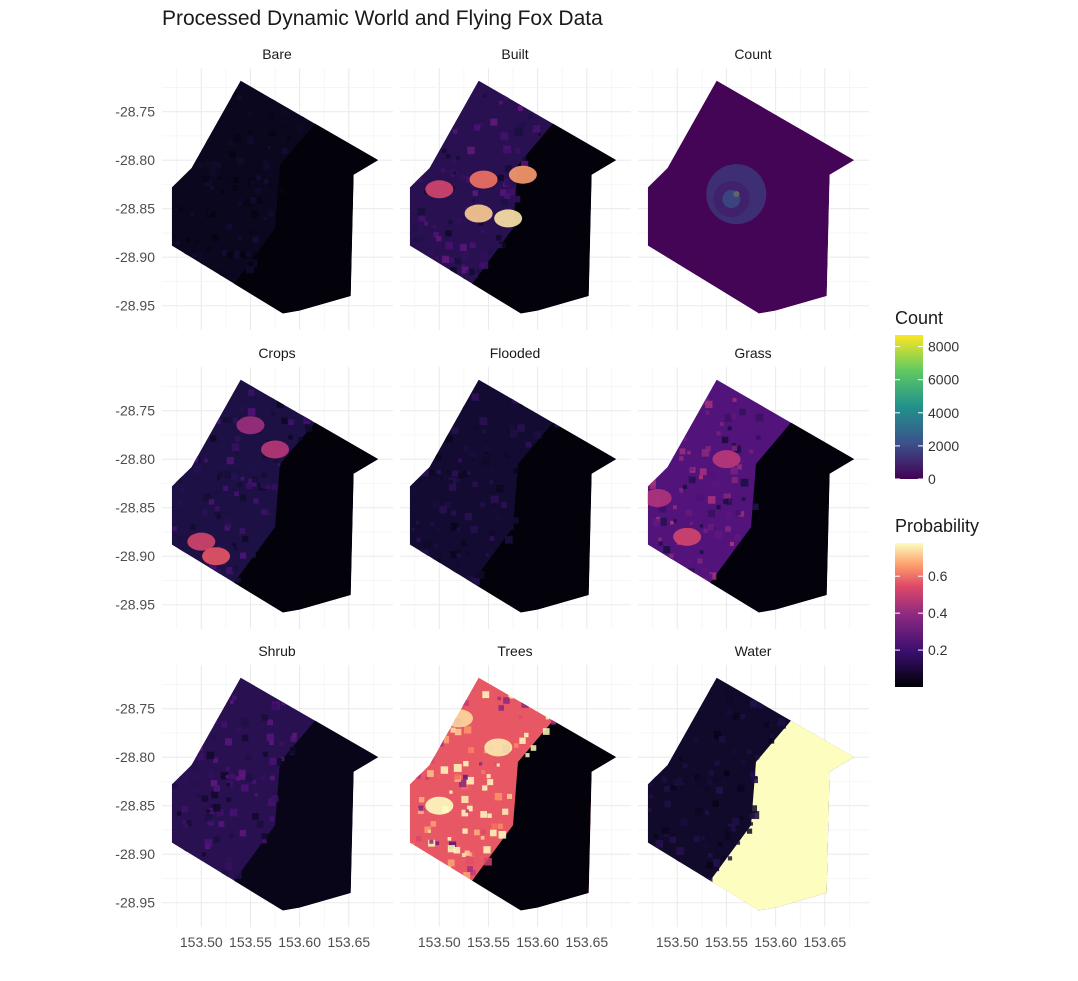 This screenshot has width=1078, height=981. Describe the element at coordinates (513, 794) in the screenshot. I see `raster-trees` at that location.